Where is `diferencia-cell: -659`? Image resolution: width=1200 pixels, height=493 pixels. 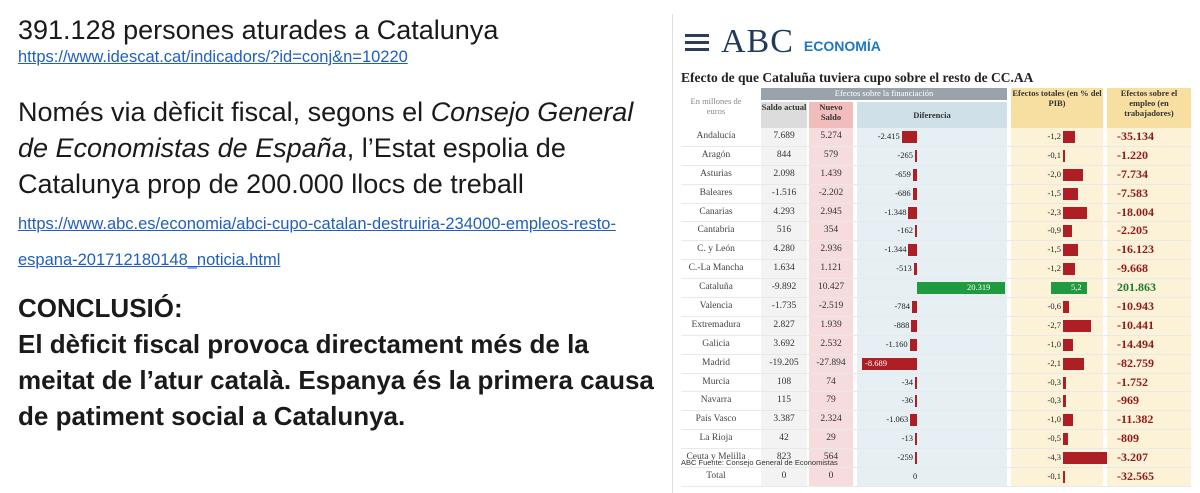 diferencia-cell: -659 is located at coordinates (932, 174).